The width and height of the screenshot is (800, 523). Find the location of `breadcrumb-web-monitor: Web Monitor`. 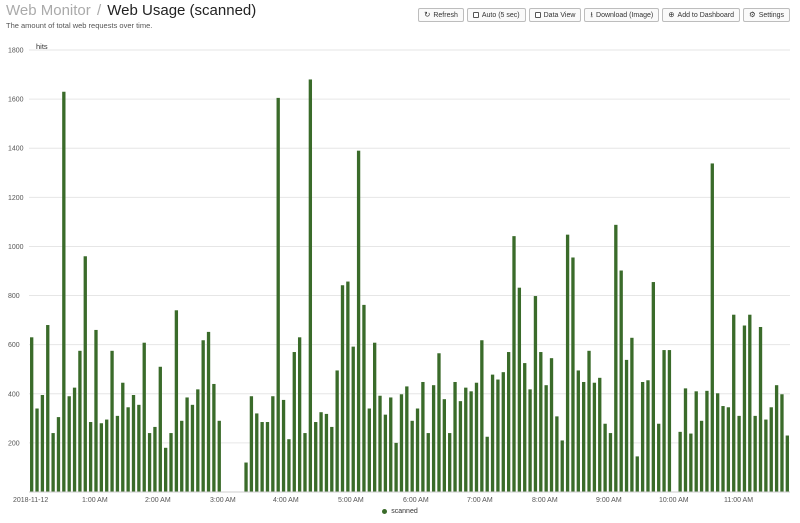

breadcrumb-web-monitor: Web Monitor is located at coordinates (48, 10).